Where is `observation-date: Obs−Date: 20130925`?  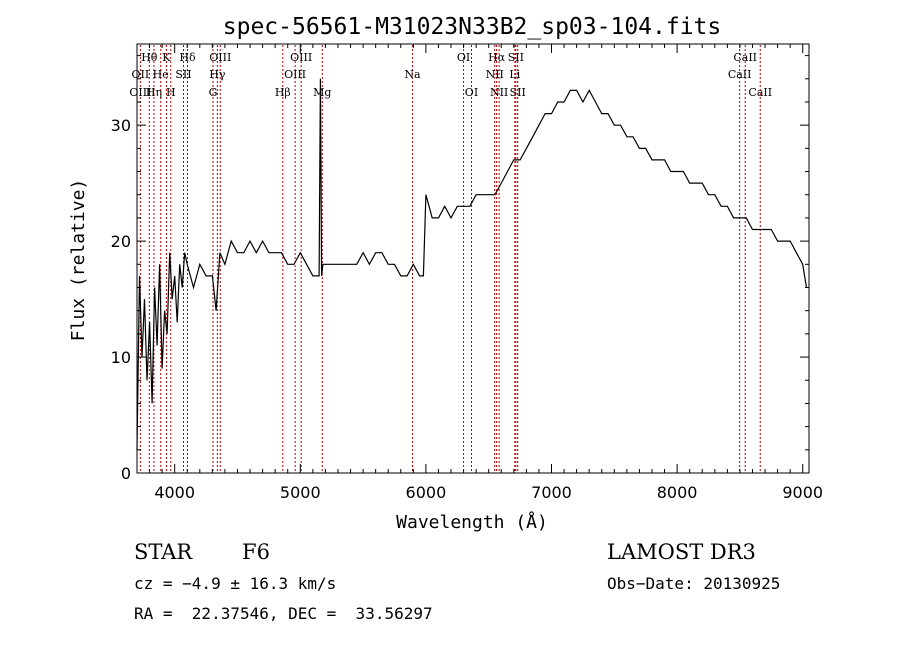 observation-date: Obs−Date: 20130925 is located at coordinates (694, 583).